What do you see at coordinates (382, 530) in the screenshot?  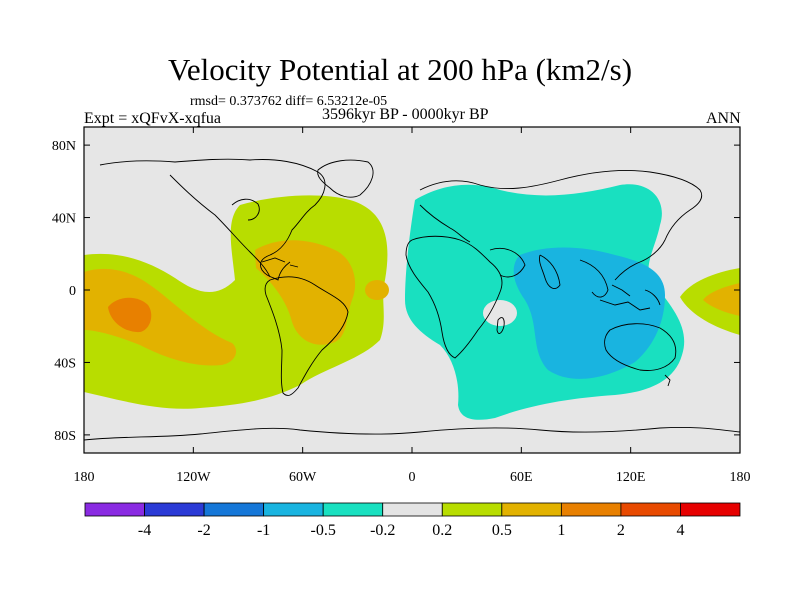 I see `colorbar-label: -0.2` at bounding box center [382, 530].